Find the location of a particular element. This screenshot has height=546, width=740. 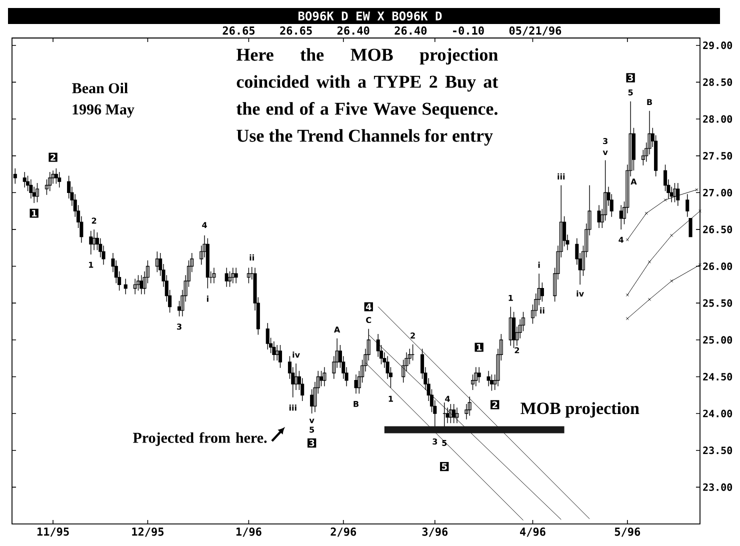

annotation: 1996 May is located at coordinates (103, 111).